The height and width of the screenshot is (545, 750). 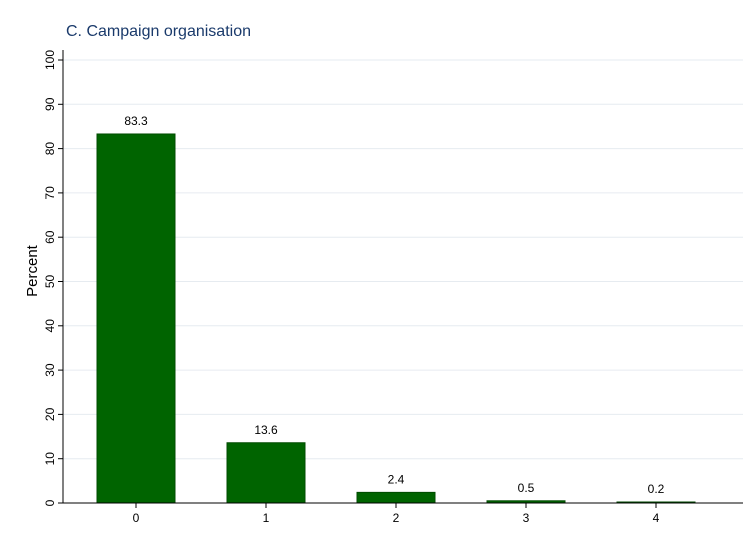 What do you see at coordinates (50, 502) in the screenshot?
I see `y-tick-label: 0` at bounding box center [50, 502].